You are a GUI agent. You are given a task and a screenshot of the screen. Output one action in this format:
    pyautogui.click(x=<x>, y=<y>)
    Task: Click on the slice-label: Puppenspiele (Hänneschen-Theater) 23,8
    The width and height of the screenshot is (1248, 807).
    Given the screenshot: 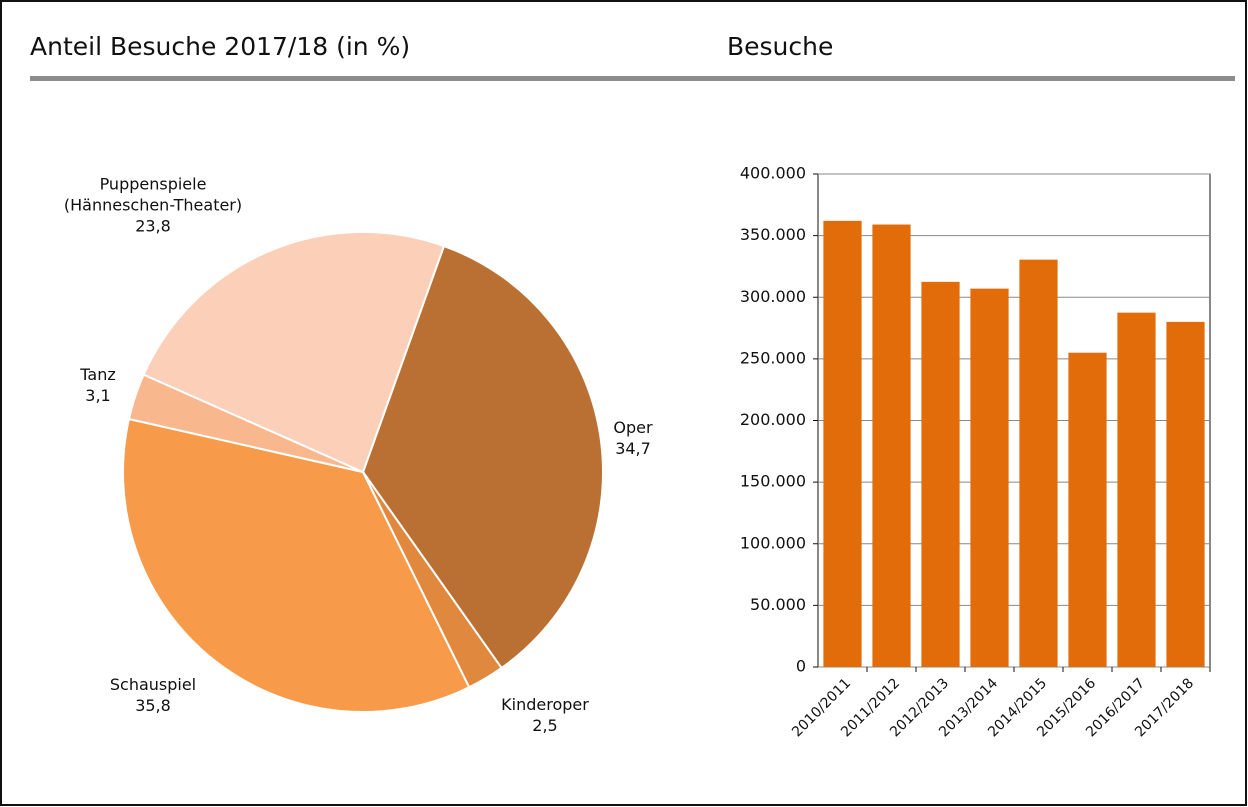 What is the action you would take?
    pyautogui.click(x=153, y=205)
    